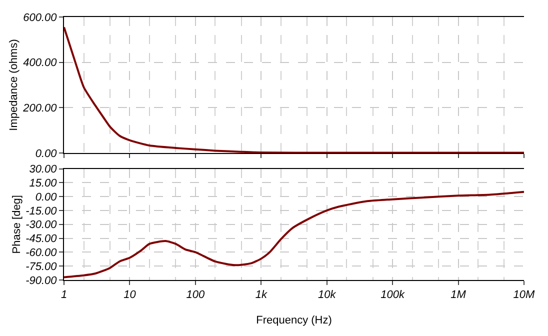 This screenshot has width=548, height=336. What do you see at coordinates (43, 170) in the screenshot?
I see `y-tick-label: 30.00` at bounding box center [43, 170].